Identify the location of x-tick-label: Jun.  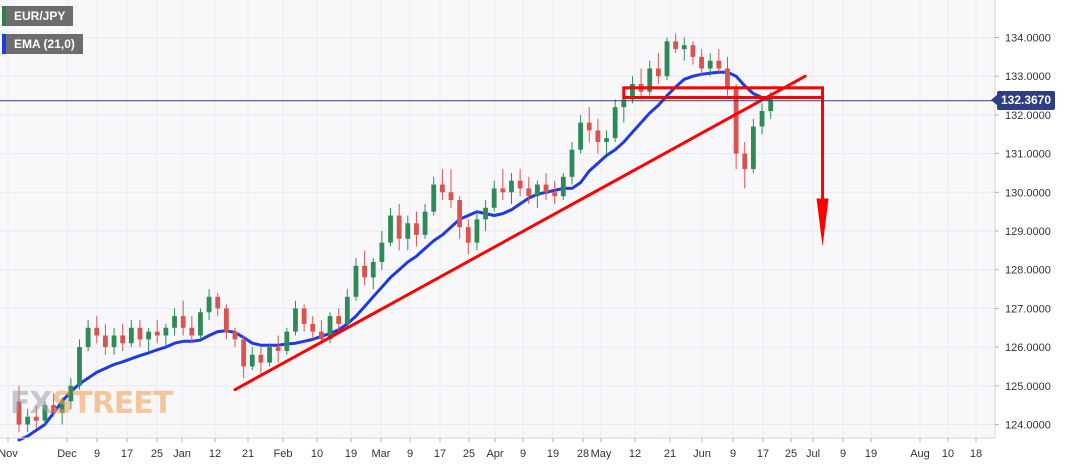
(702, 454).